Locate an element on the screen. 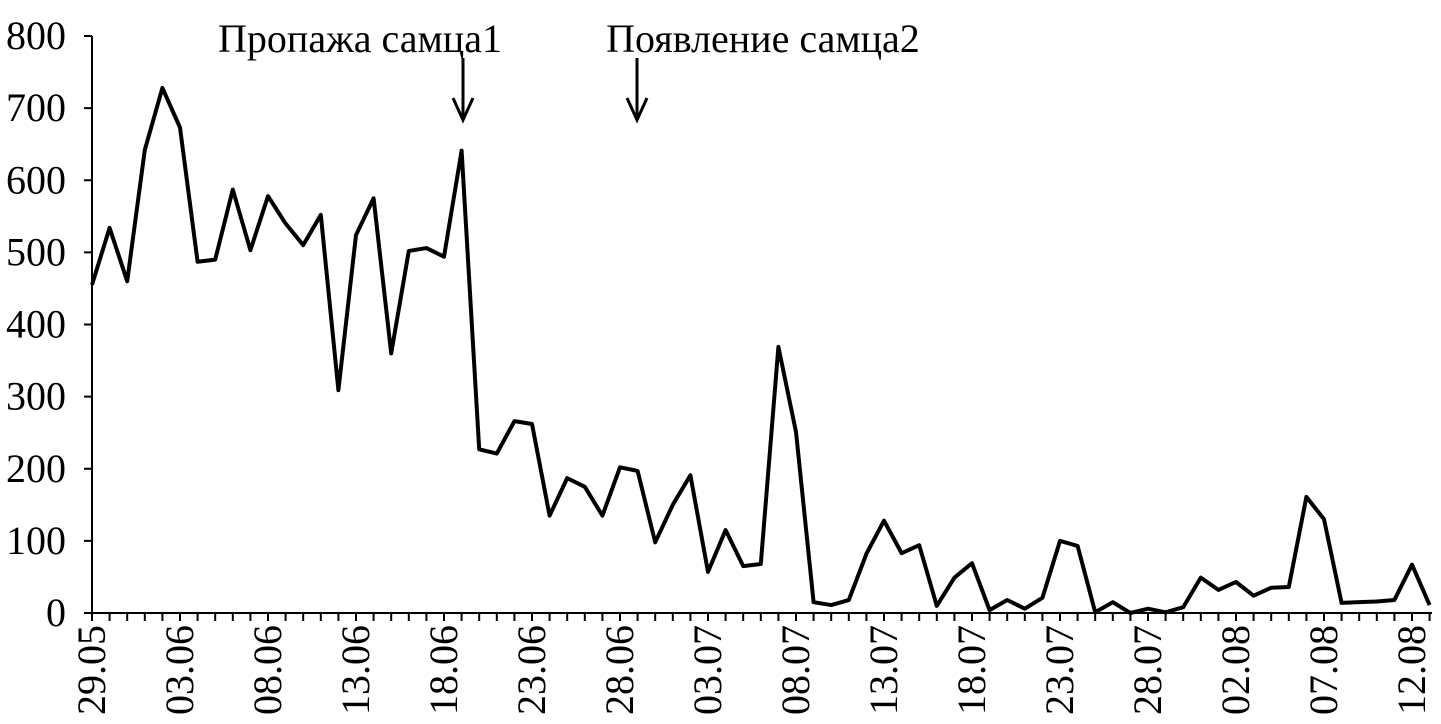 The width and height of the screenshot is (1441, 724). x-tick-label: 03.06 is located at coordinates (179, 670).